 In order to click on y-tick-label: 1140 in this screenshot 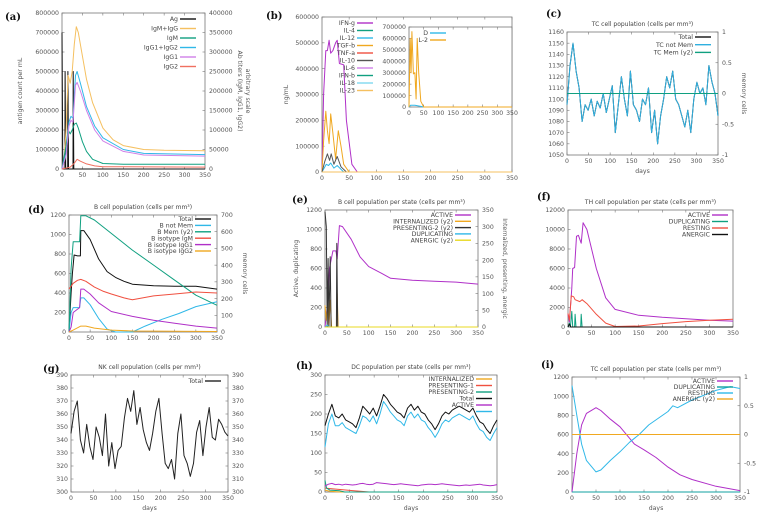, I will do `click(556, 55)`.